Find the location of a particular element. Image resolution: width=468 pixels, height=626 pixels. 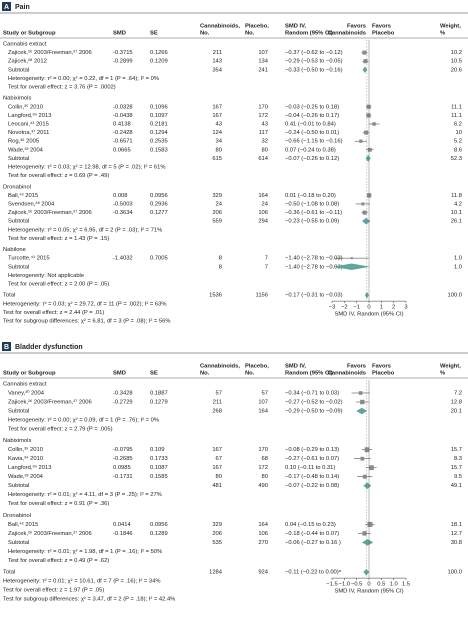

se-value: 0.1097 is located at coordinates (159, 116).